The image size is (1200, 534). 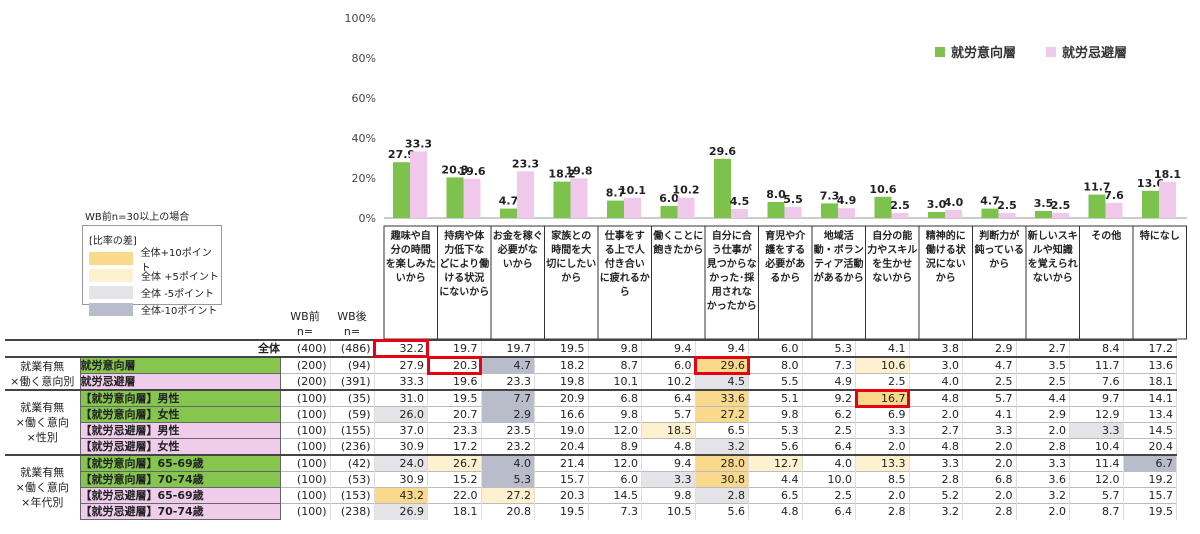 I want to click on data-label: 3.5, so click(x=1044, y=203).